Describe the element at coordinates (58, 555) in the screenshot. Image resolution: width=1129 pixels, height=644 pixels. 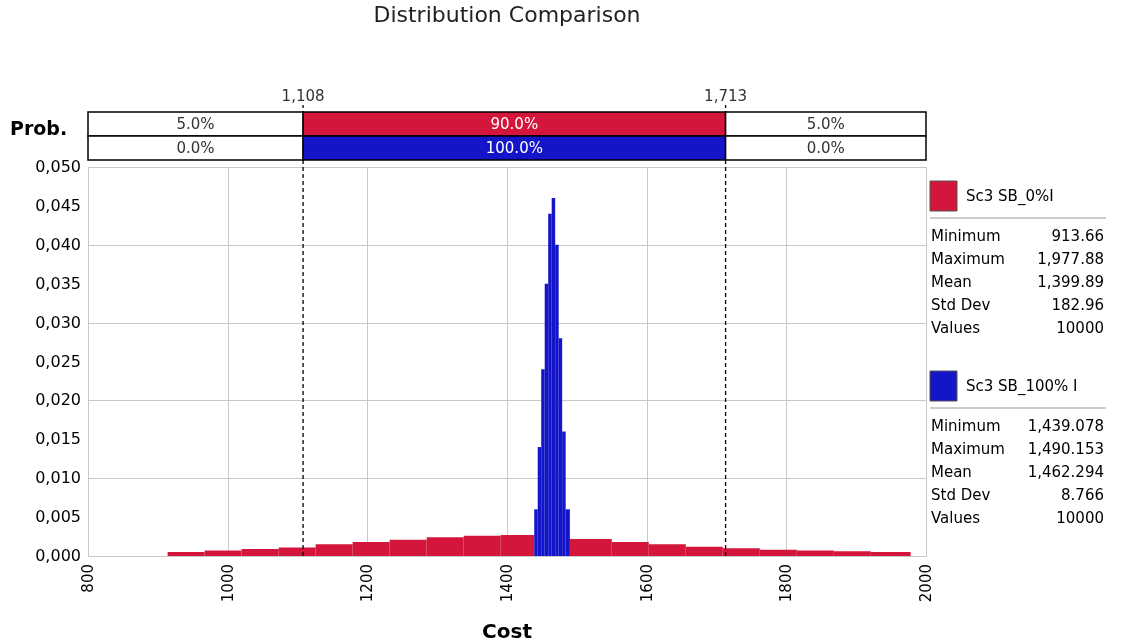
I see `y-tick-label: 0,000` at that location.